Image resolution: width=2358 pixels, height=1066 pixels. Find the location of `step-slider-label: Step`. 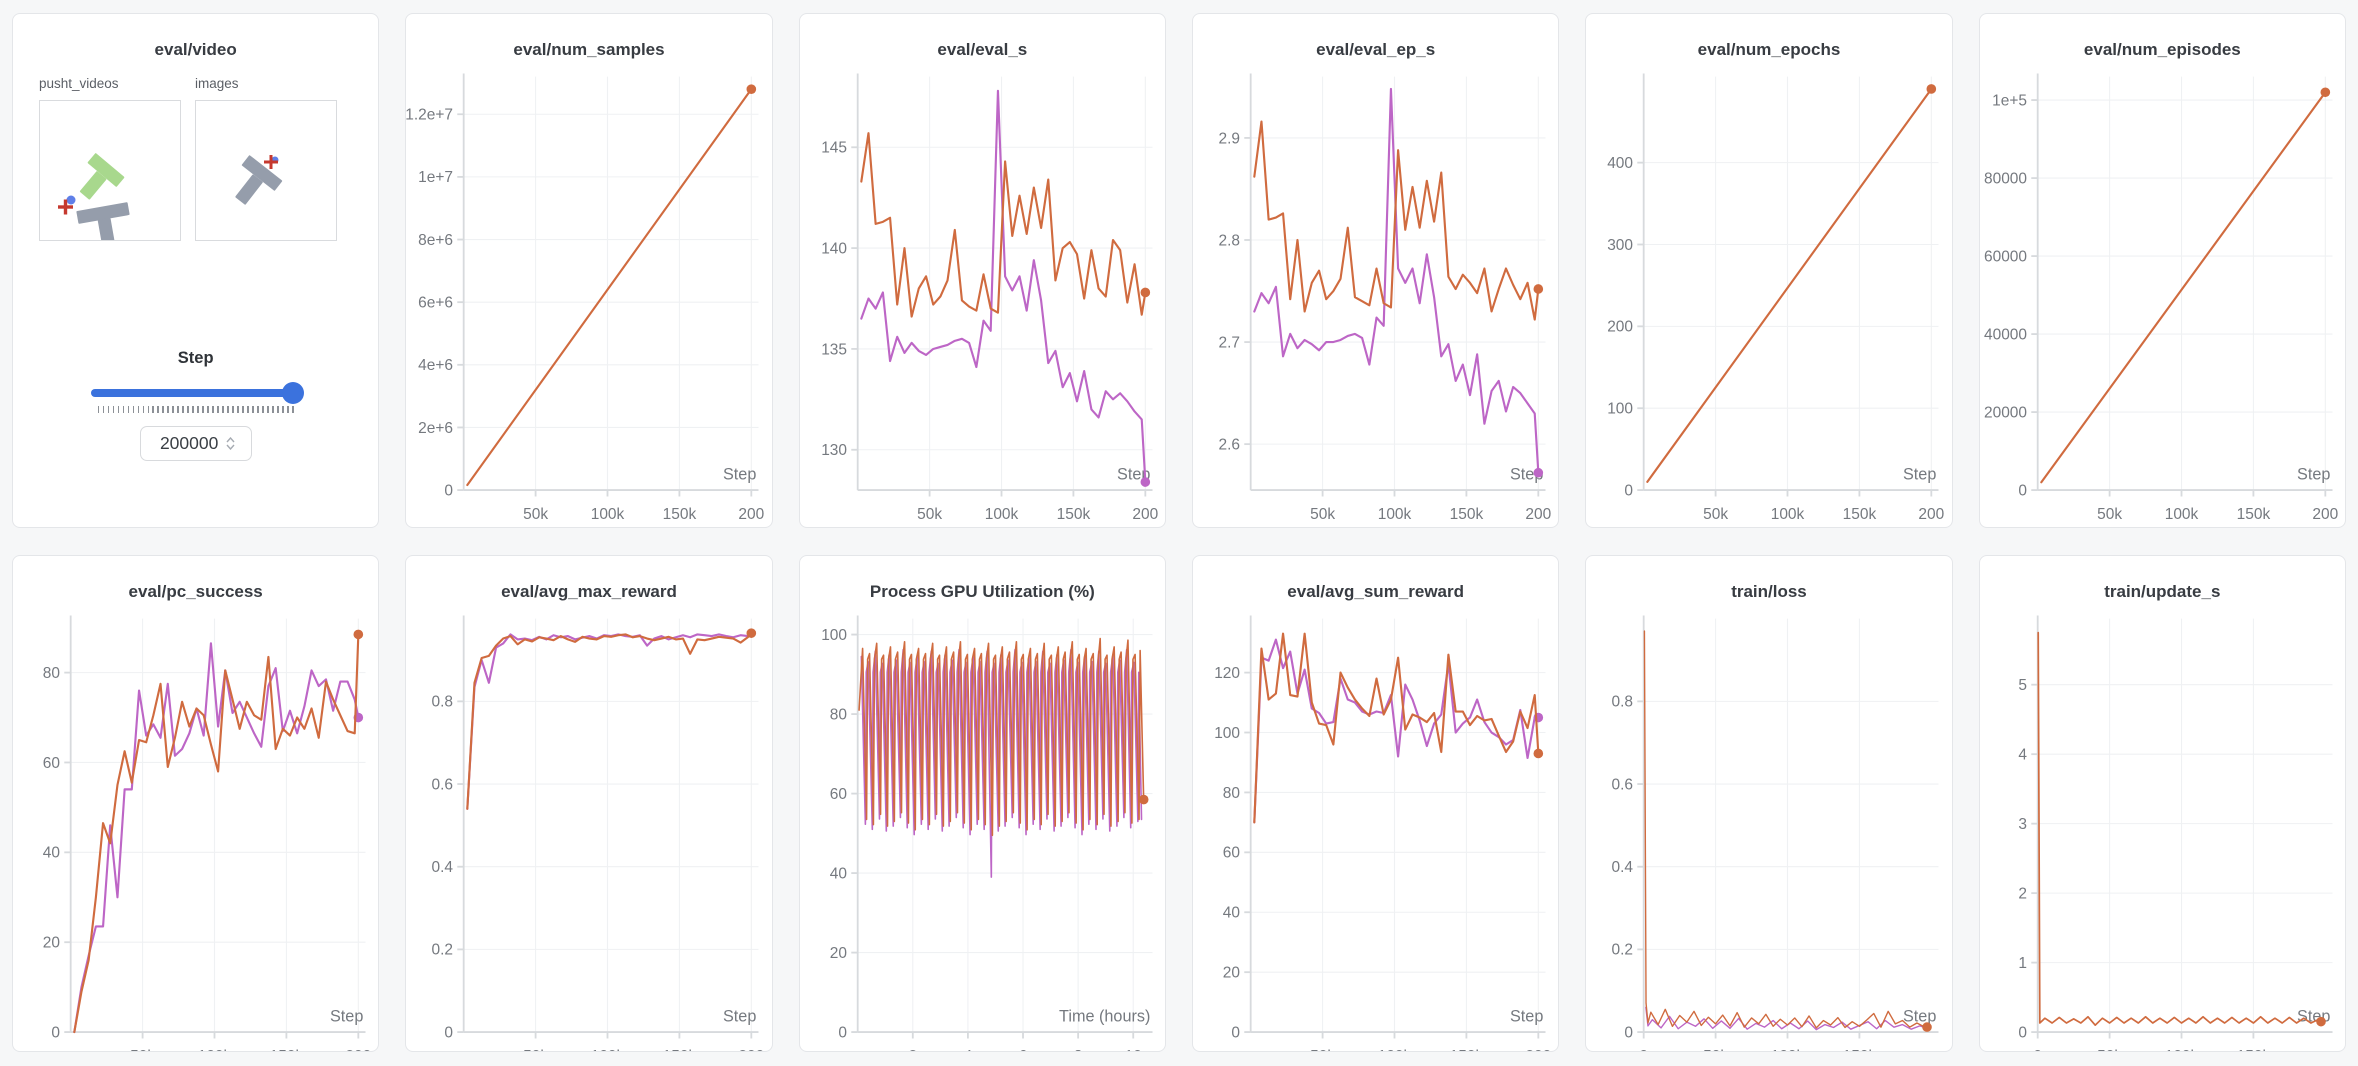

step-slider-label: Step is located at coordinates (195, 358).